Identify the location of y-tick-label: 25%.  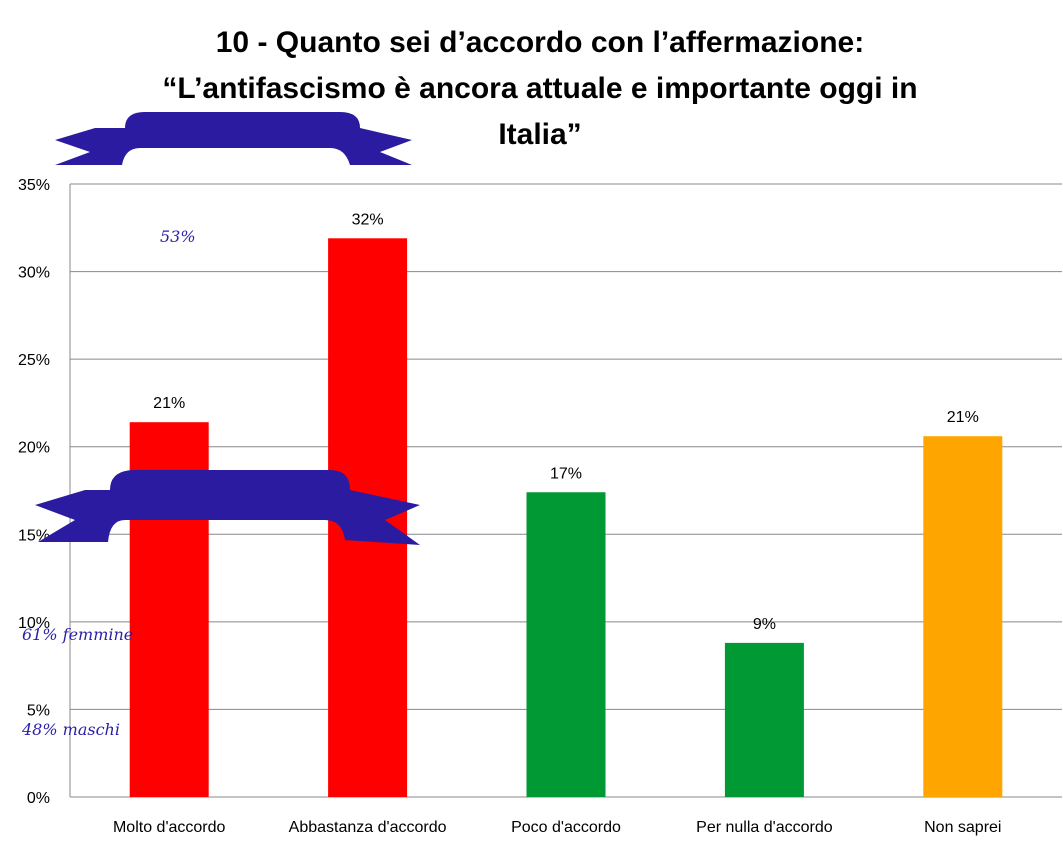
(34, 360).